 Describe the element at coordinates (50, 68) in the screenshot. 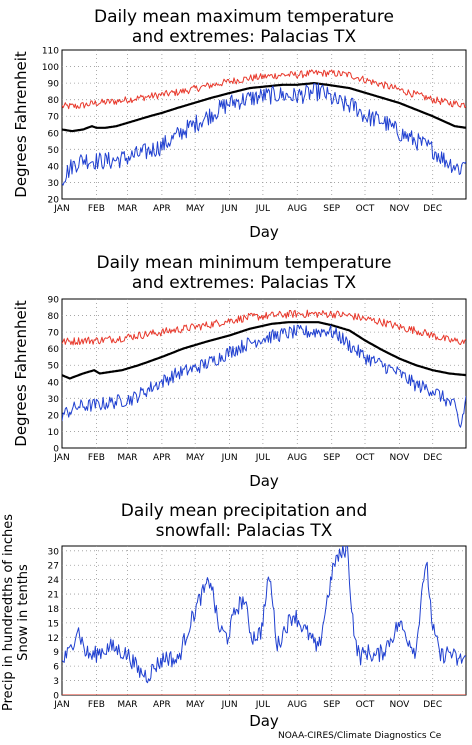

I see `y-tick-label: 100` at that location.